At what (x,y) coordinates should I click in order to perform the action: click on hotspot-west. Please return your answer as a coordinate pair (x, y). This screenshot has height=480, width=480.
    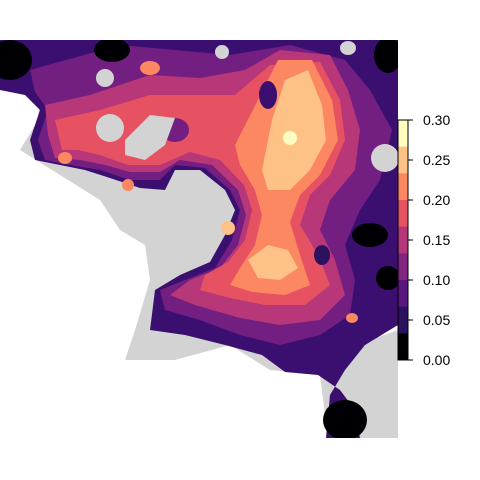
    Looking at the image, I should click on (65, 158).